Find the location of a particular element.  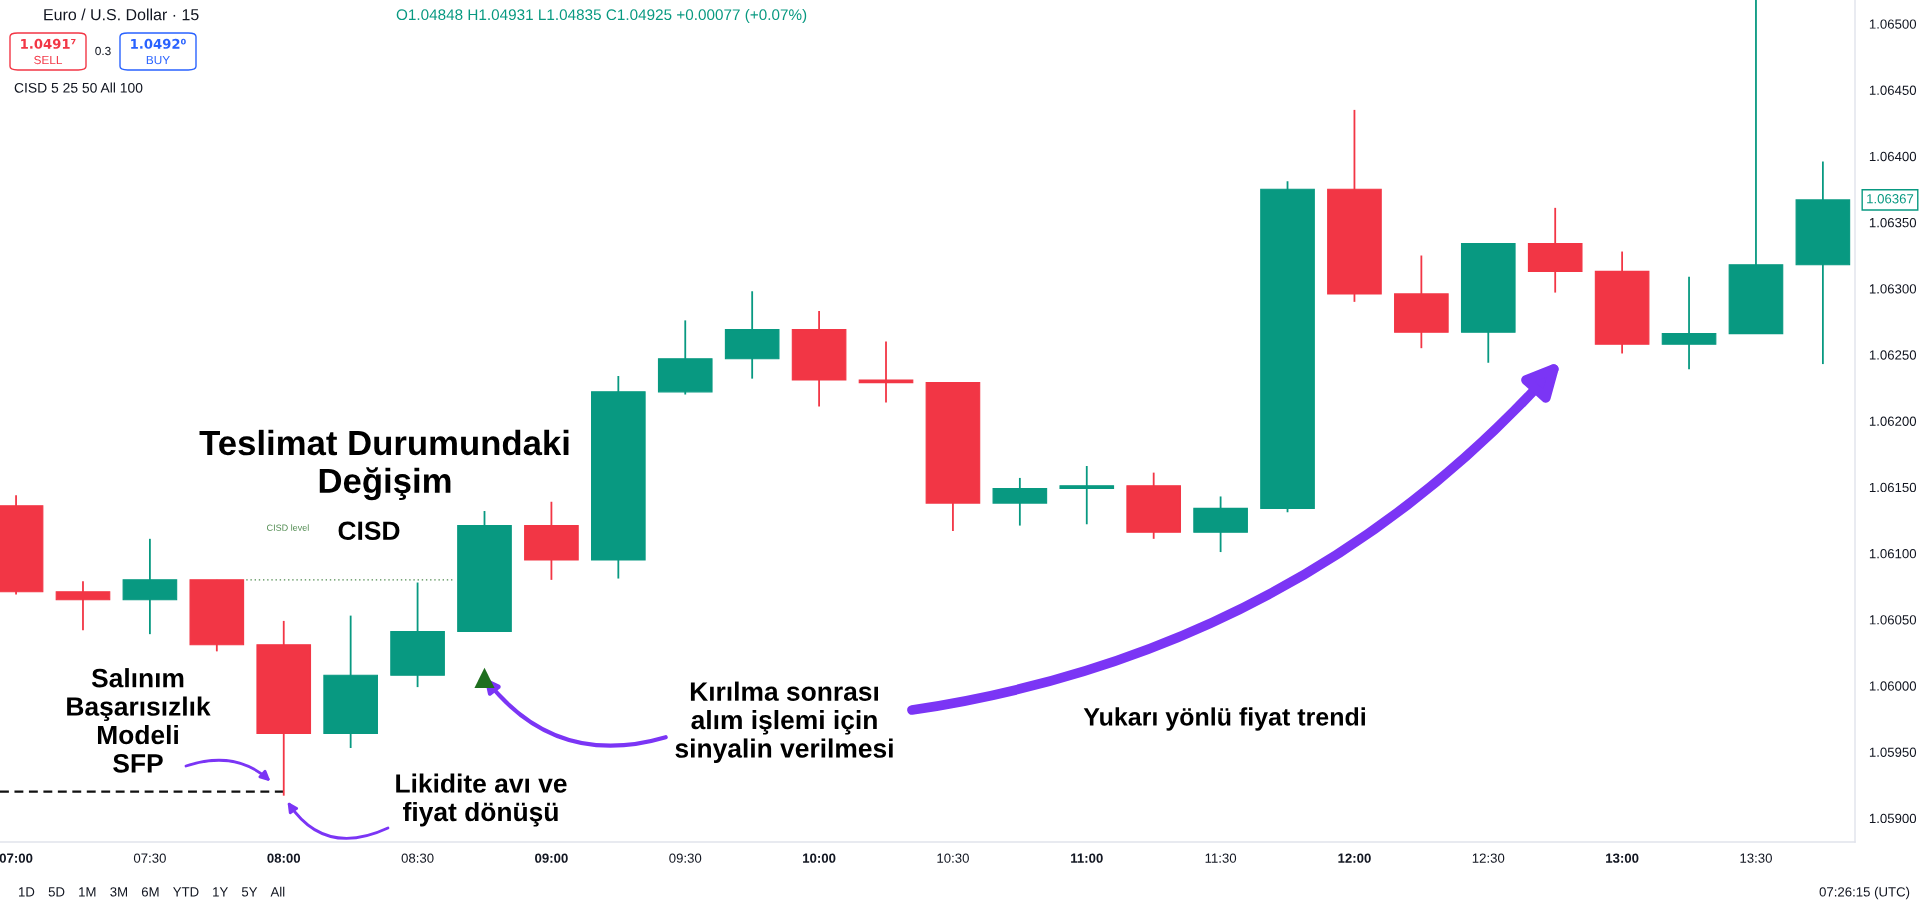

annotation: 0.3 is located at coordinates (103, 51).